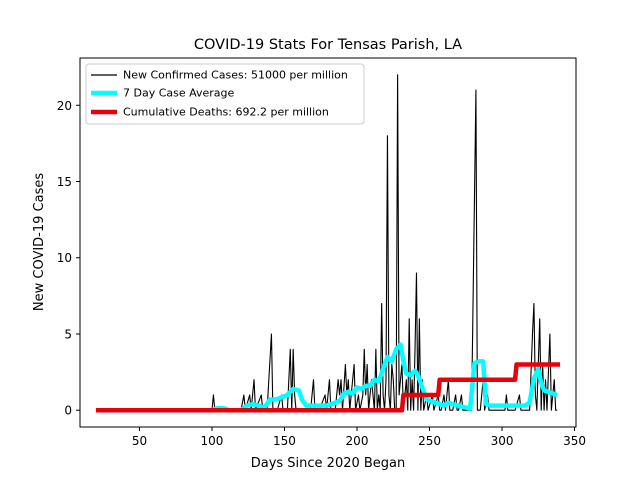  I want to click on y-axis: 0 5 10 15 20, so click(68, 258).